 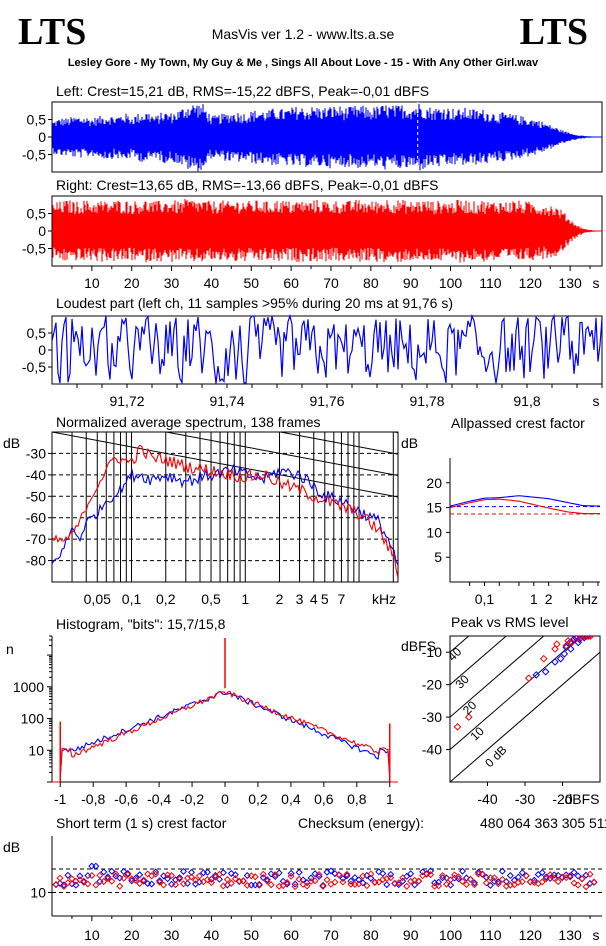 What do you see at coordinates (132, 599) in the screenshot?
I see `spectrum-xtick-label: 0,1` at bounding box center [132, 599].